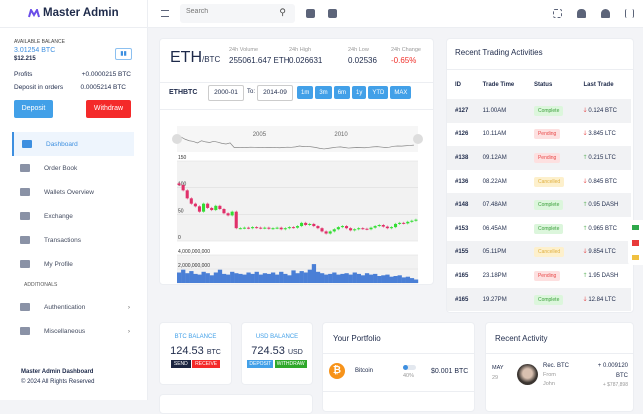  Describe the element at coordinates (73, 13) in the screenshot. I see `app-logo: Master Admin` at that location.